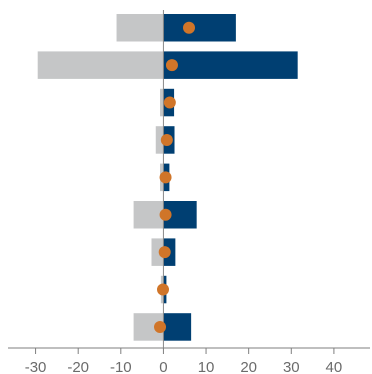  I want to click on x-tick-label: -10, so click(121, 366).